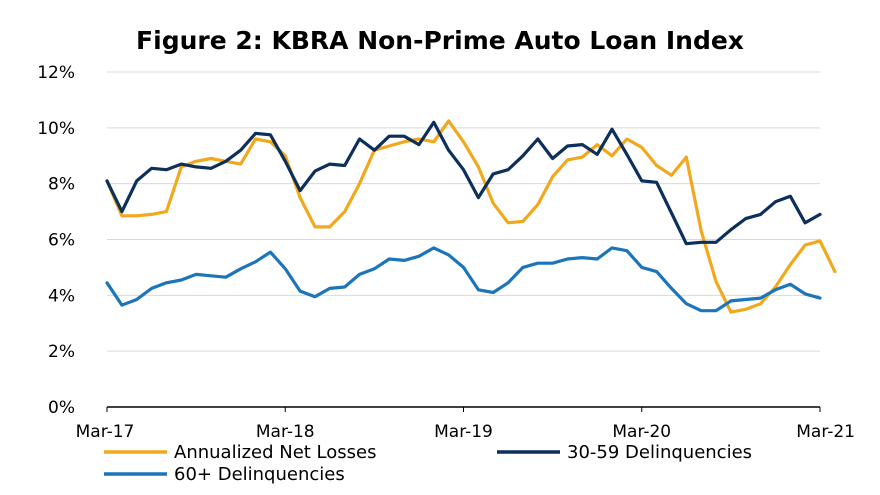  Describe the element at coordinates (285, 432) in the screenshot. I see `x-tick-label: Mar-18` at that location.